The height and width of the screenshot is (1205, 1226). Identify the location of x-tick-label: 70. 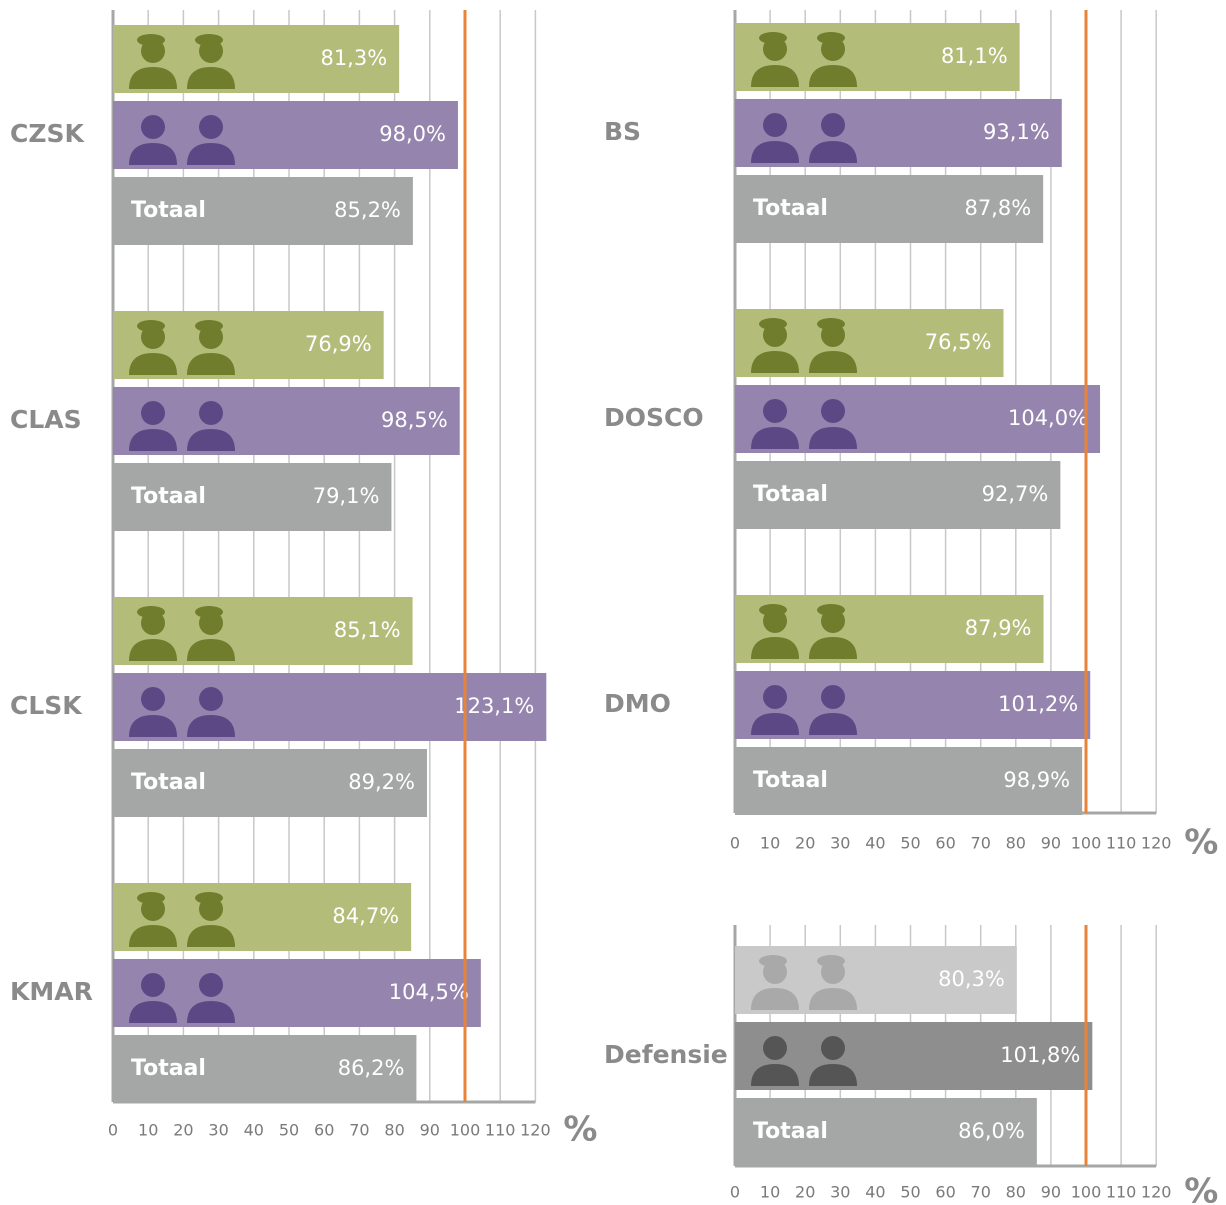
(359, 1130).